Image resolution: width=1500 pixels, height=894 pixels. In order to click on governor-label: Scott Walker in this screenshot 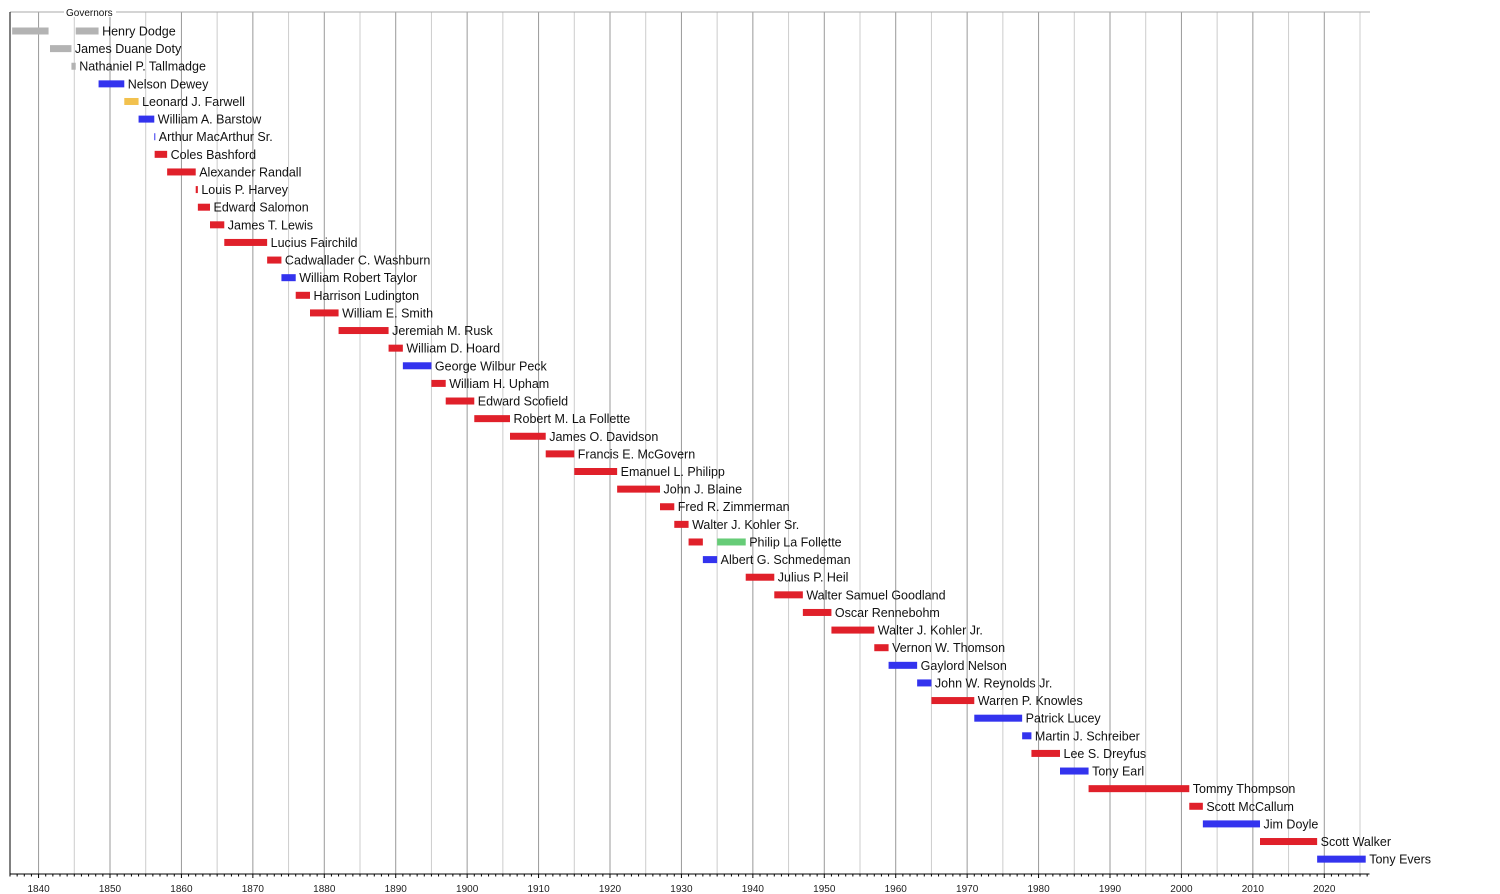, I will do `click(1356, 842)`.